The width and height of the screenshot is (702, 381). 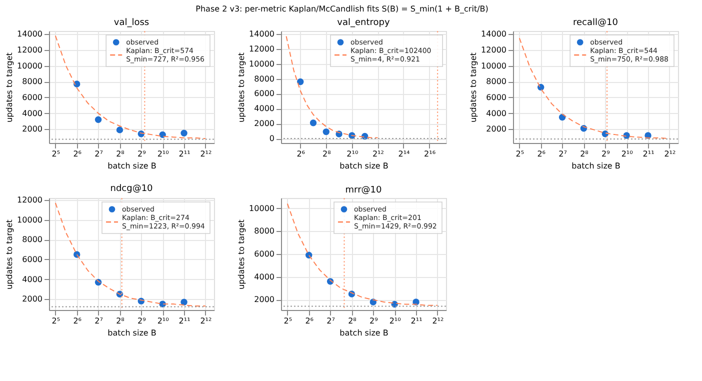 What do you see at coordinates (132, 23) in the screenshot?
I see `chart-title: val_loss` at bounding box center [132, 23].